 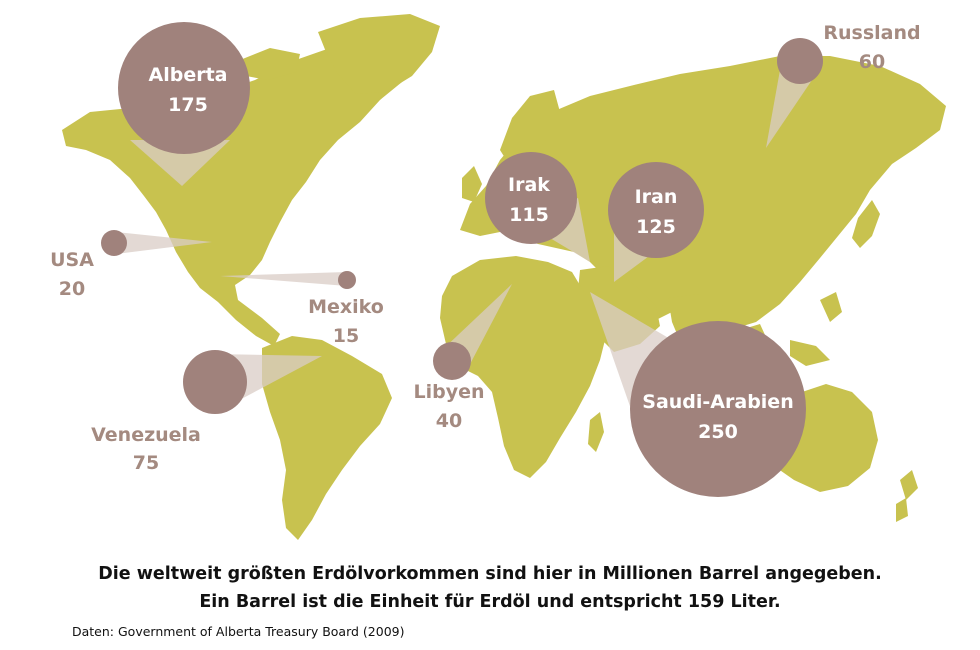 What do you see at coordinates (789, 109) in the screenshot?
I see `russland-pointer` at bounding box center [789, 109].